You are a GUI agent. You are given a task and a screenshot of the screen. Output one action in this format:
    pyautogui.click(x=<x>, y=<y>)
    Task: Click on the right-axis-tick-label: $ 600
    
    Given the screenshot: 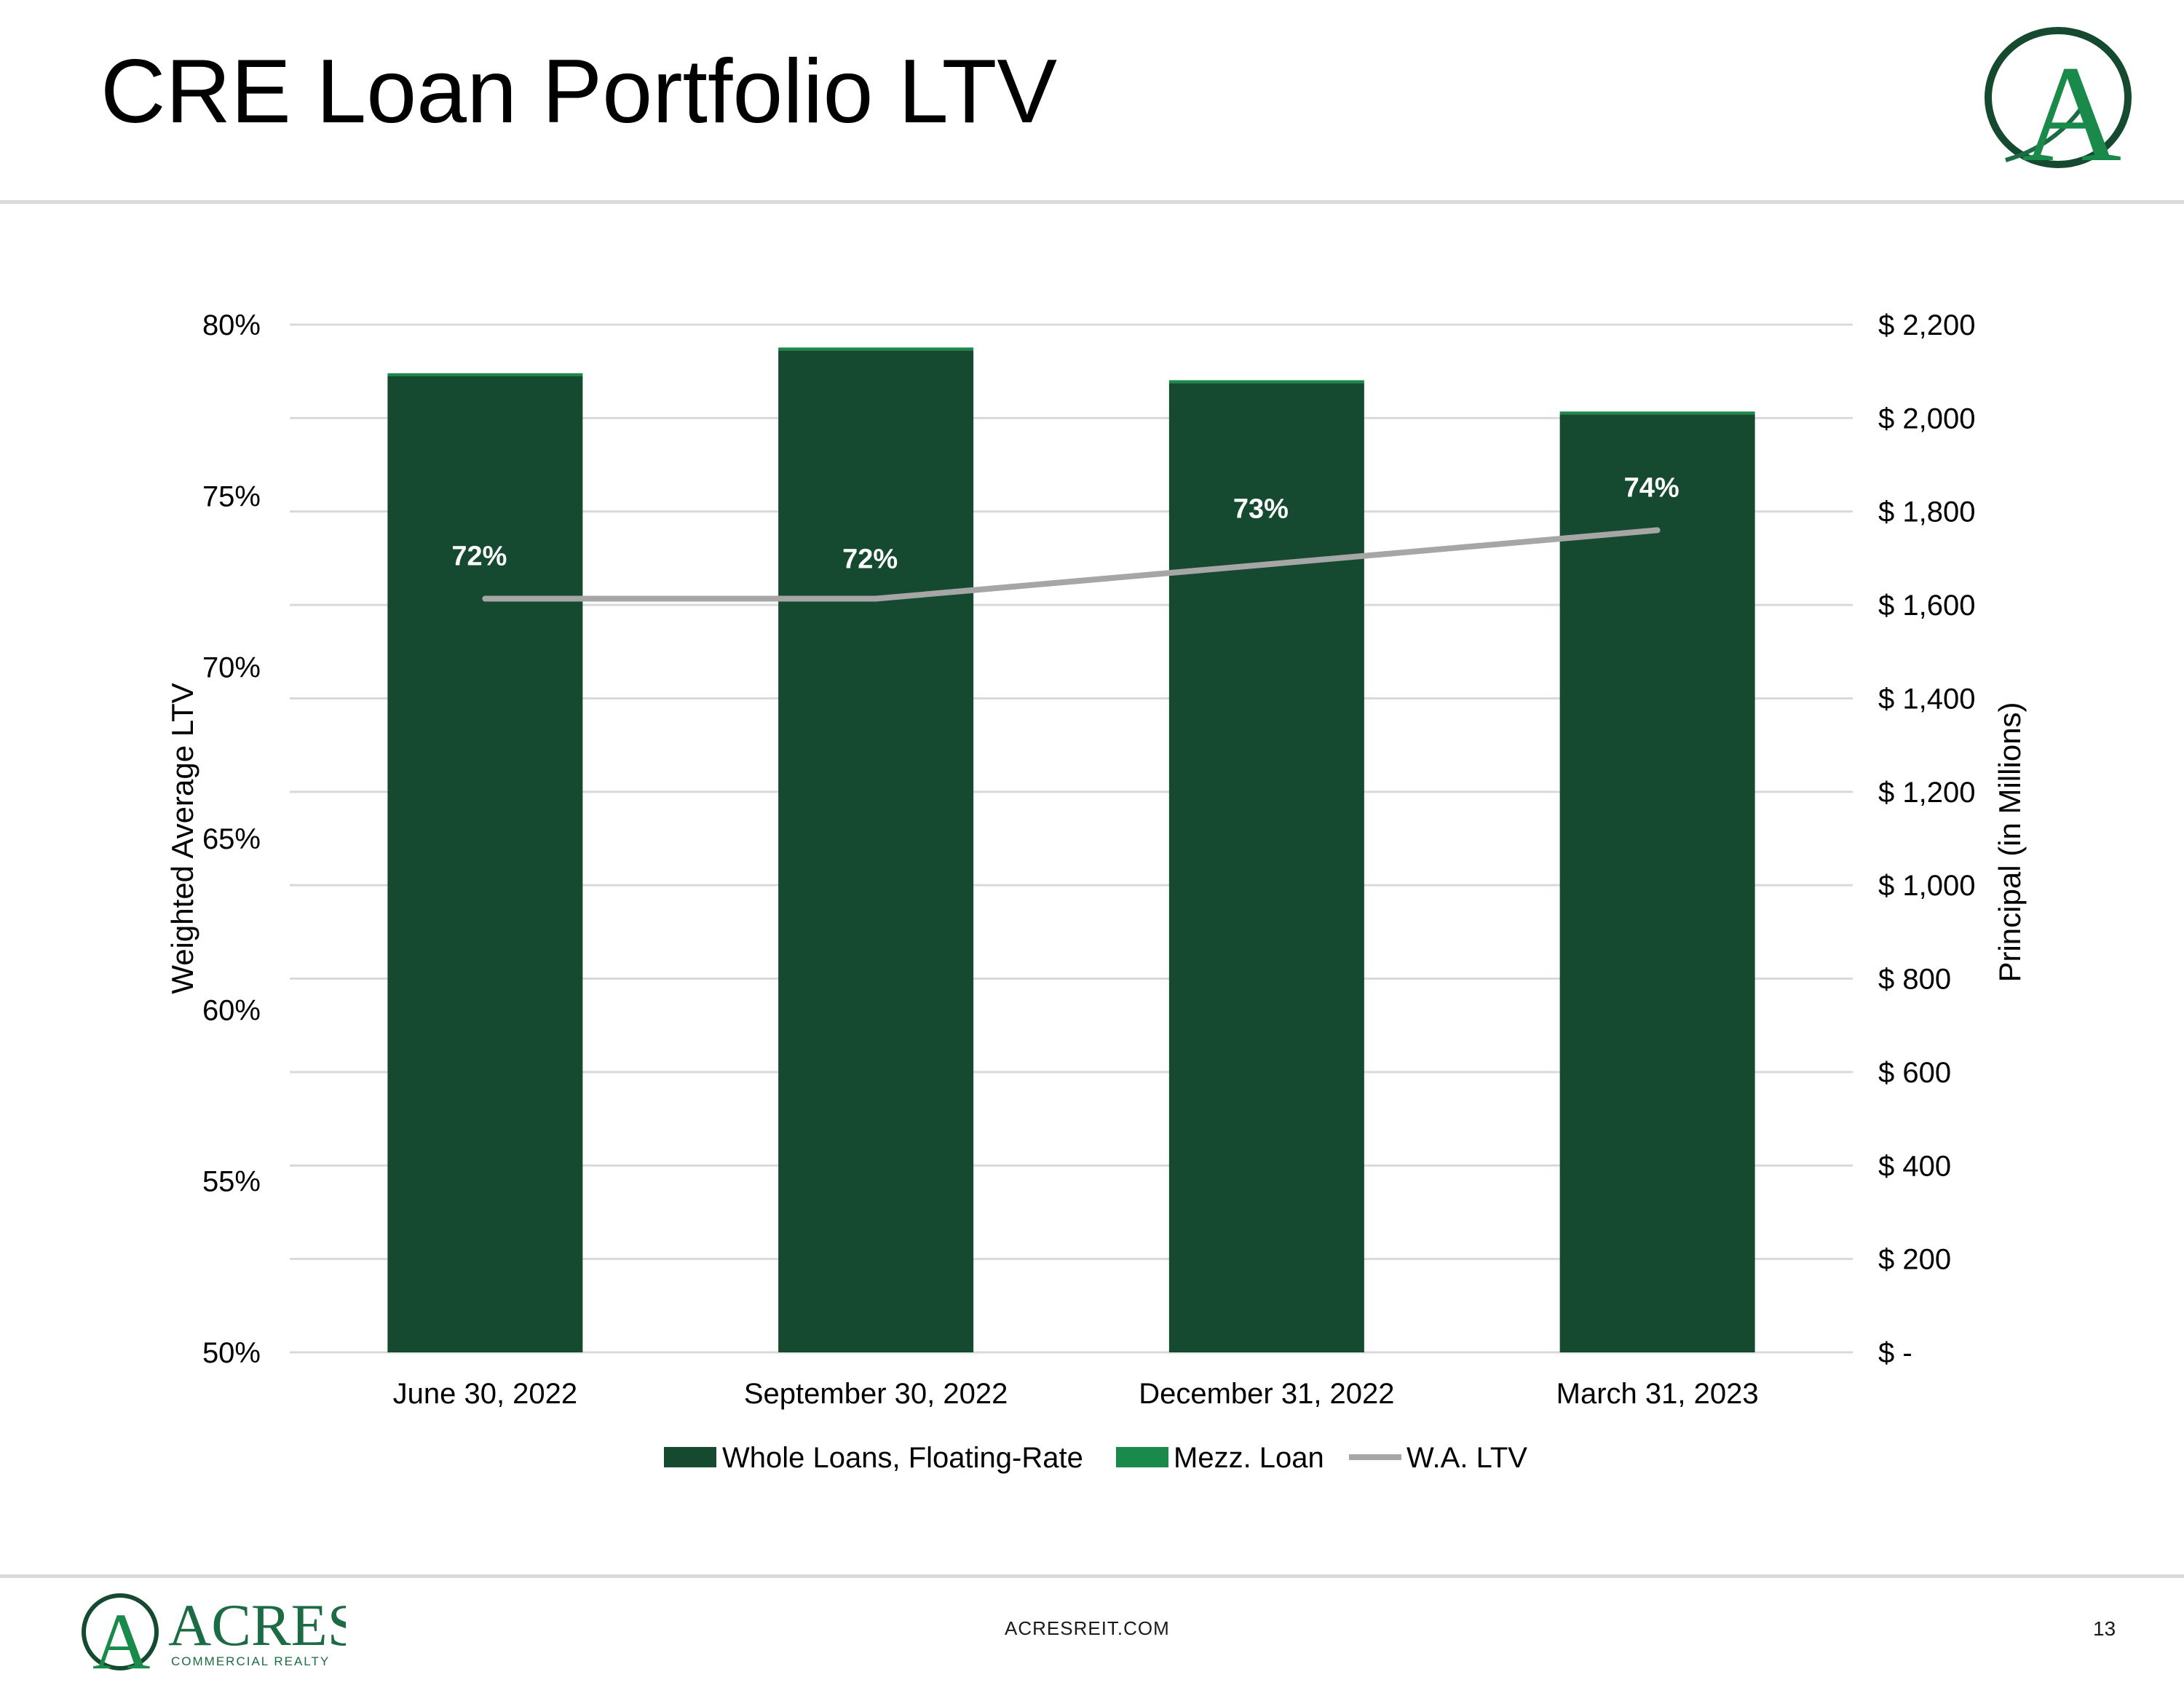 What is the action you would take?
    pyautogui.click(x=1914, y=1073)
    